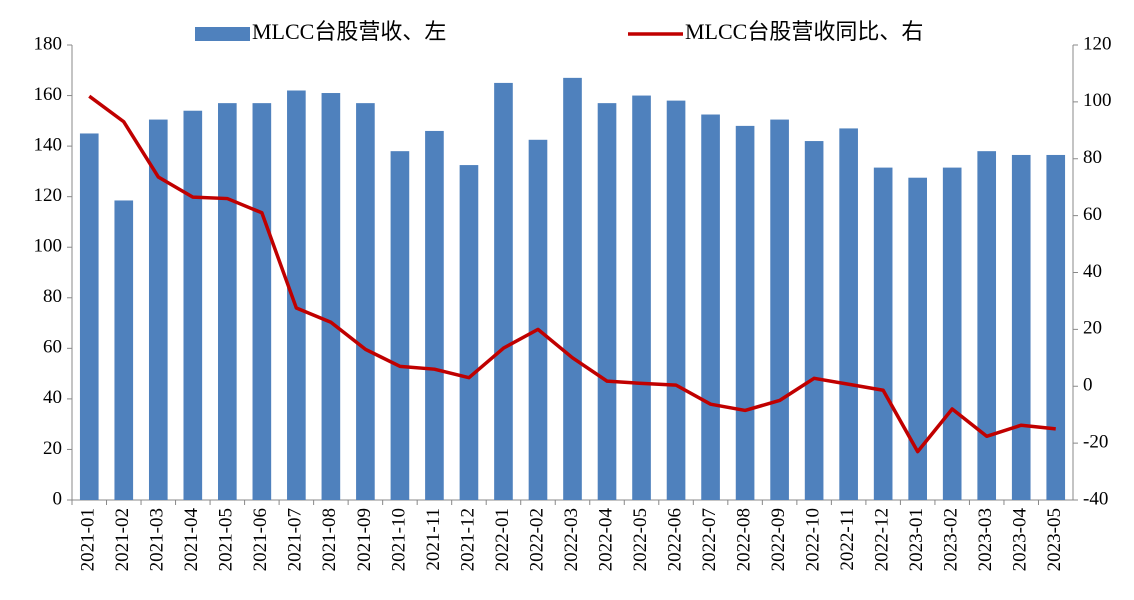 This screenshot has width=1134, height=600. I want to click on x-tick-label: 2021-02, so click(122, 539).